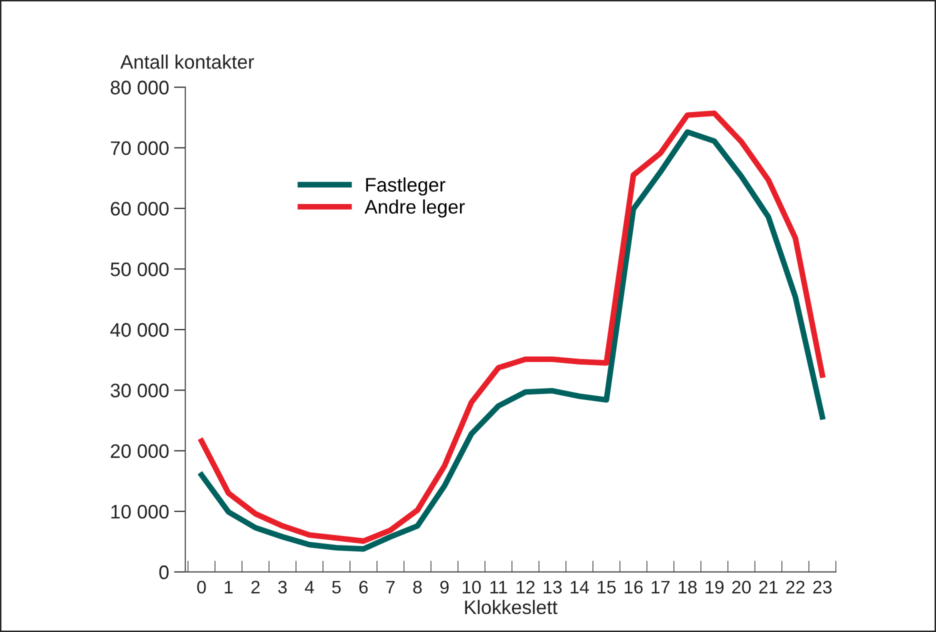  Describe the element at coordinates (282, 587) in the screenshot. I see `x-tick-label: 3` at that location.